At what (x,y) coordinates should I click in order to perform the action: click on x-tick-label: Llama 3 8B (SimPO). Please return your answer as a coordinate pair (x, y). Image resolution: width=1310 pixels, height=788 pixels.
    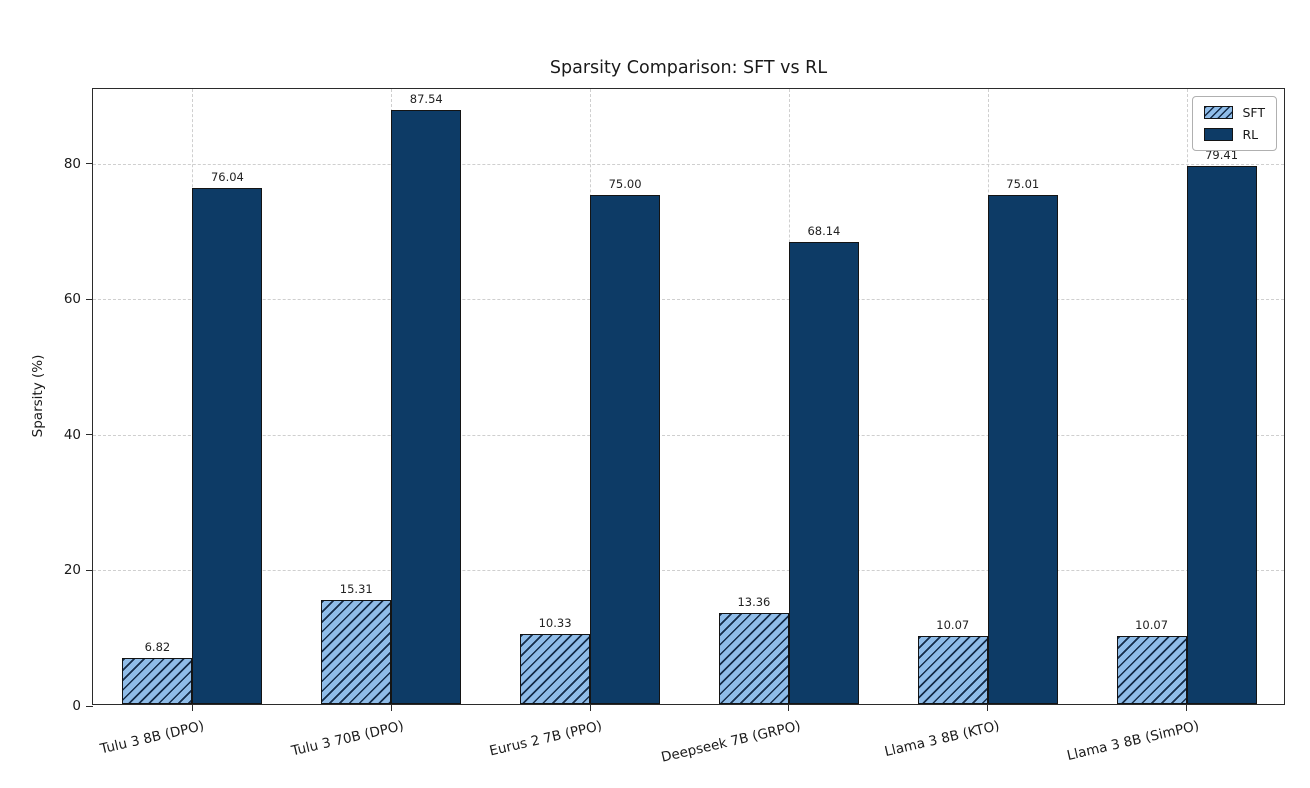
    Looking at the image, I should click on (1132, 741).